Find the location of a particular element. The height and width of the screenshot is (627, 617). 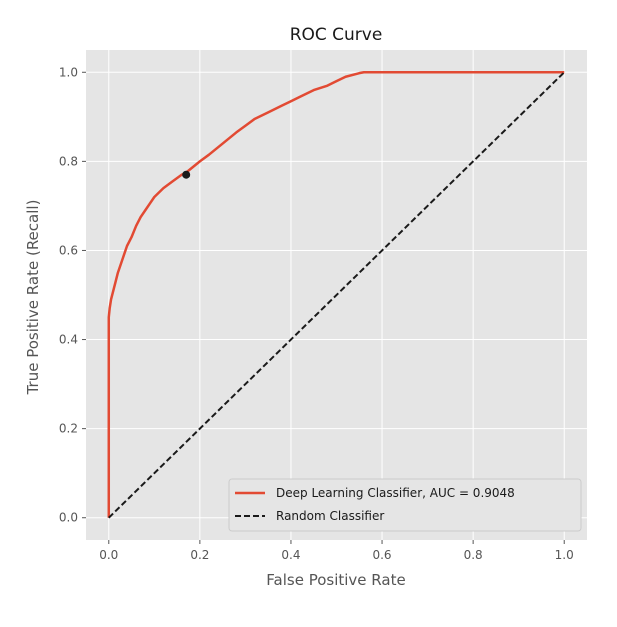

x-tick-label: 0.4 is located at coordinates (290, 555).